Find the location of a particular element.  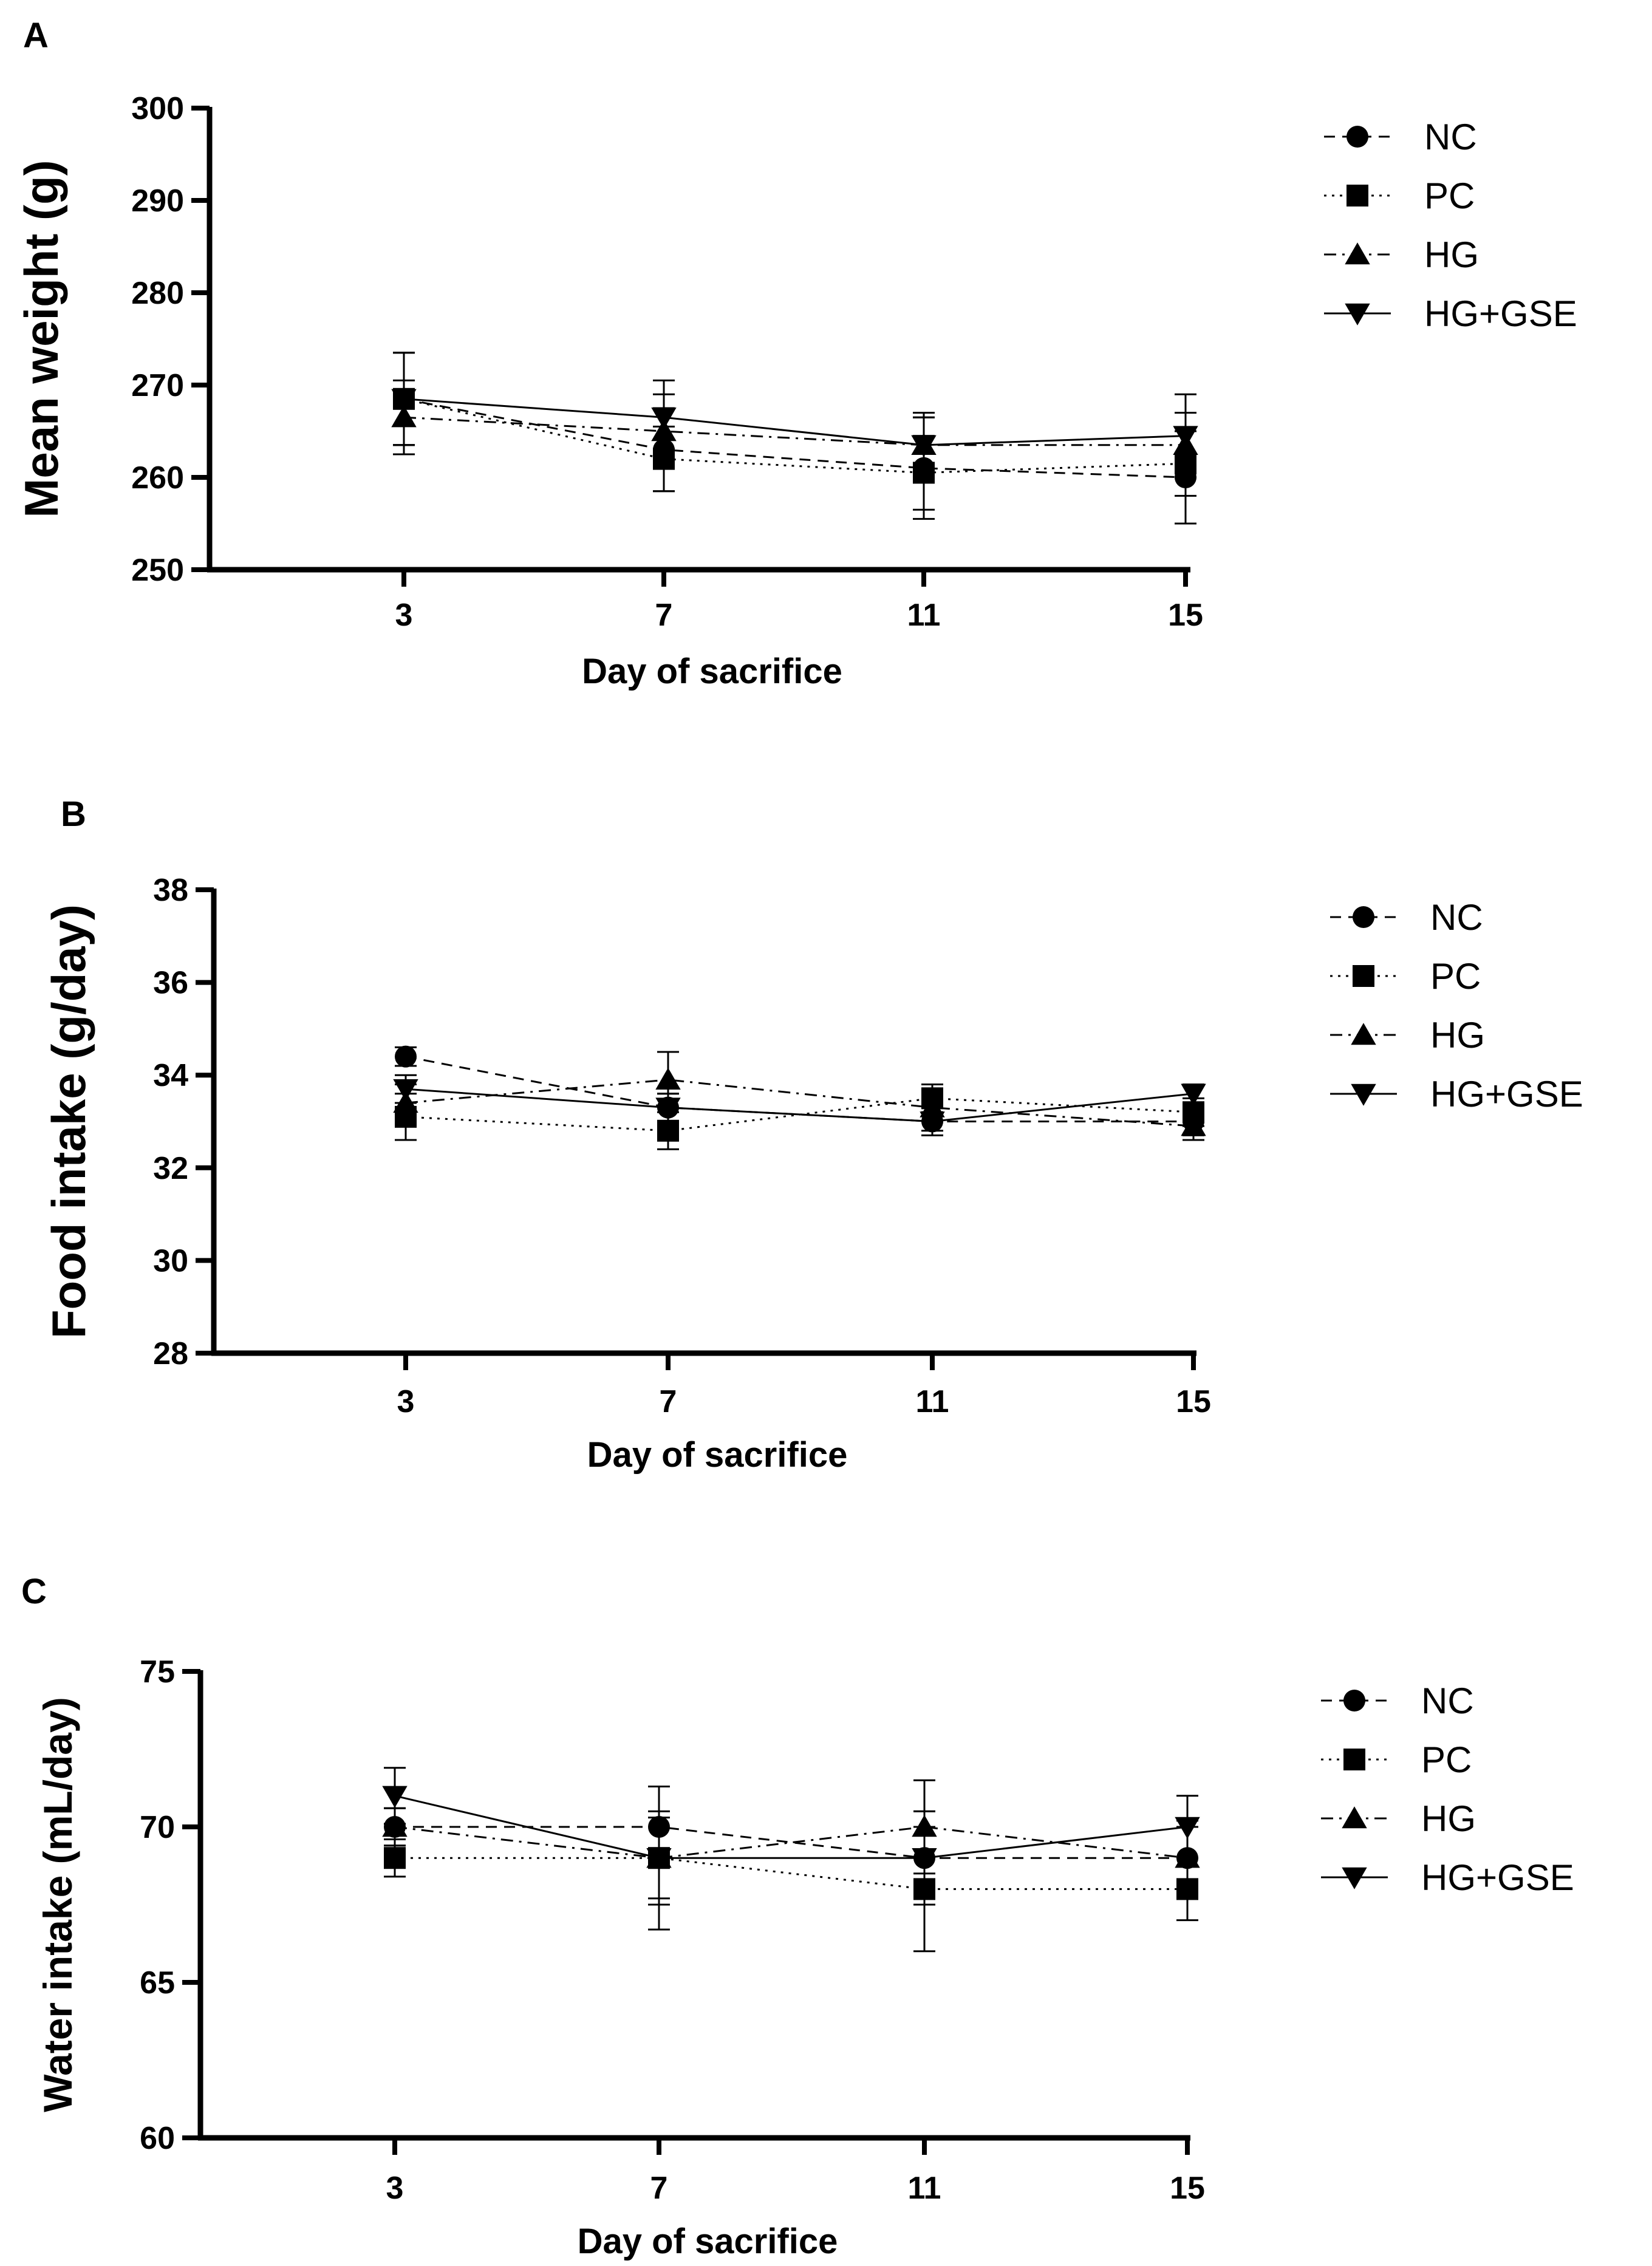

y-tick-label: 250 is located at coordinates (157, 570).